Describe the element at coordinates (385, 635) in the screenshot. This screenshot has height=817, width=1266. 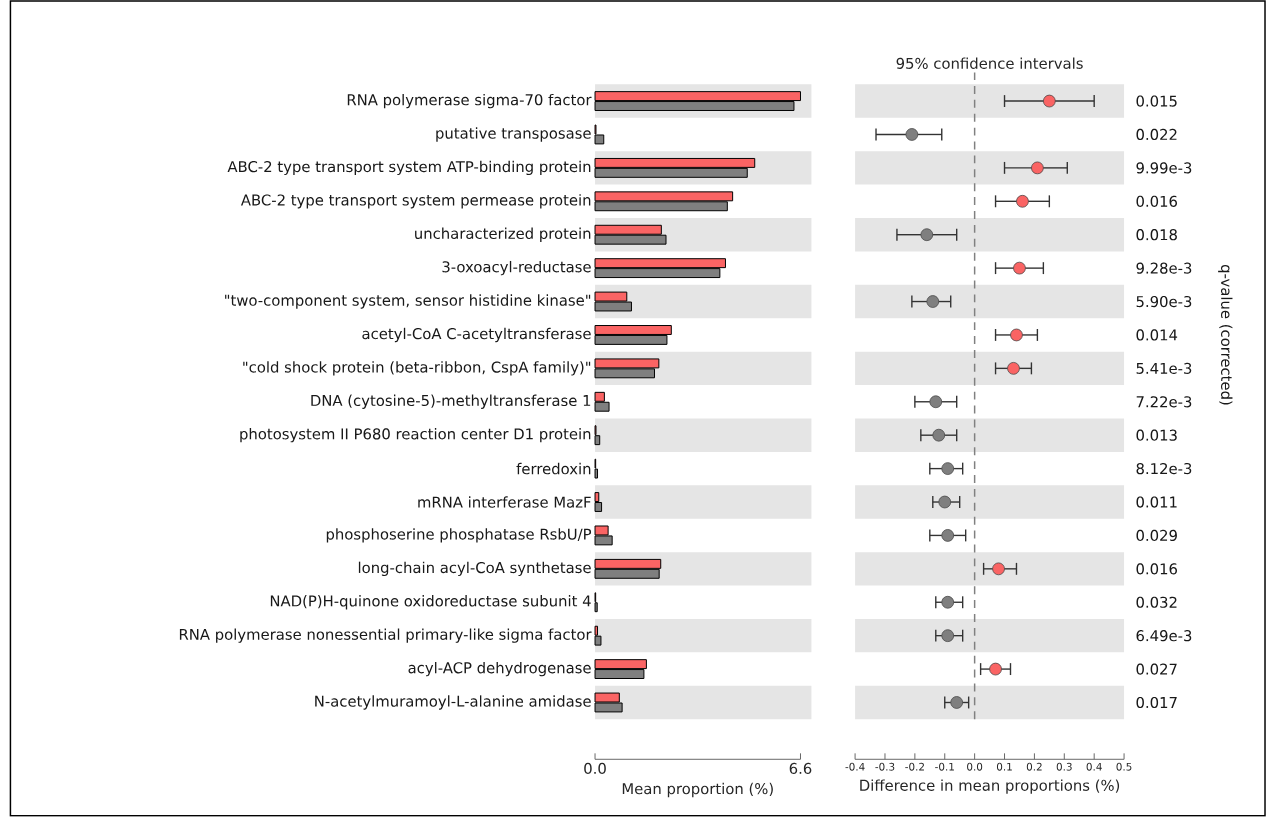
I see `y-tick-label: RNA polymerase nonessential primary-like sigma factor` at that location.